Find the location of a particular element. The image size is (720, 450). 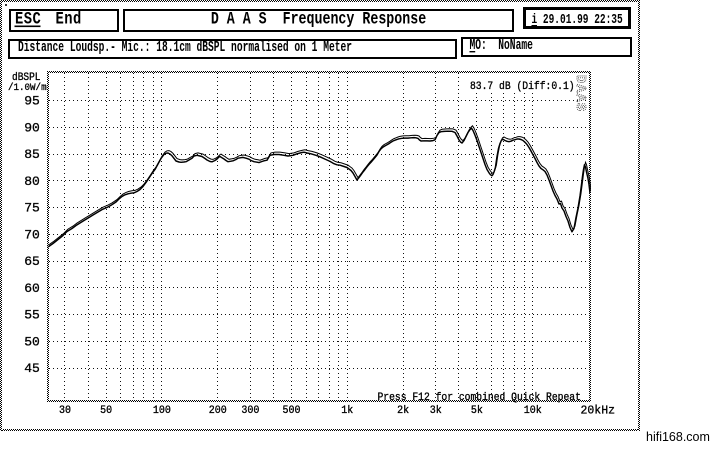

svg-text: 65 is located at coordinates (32, 261).